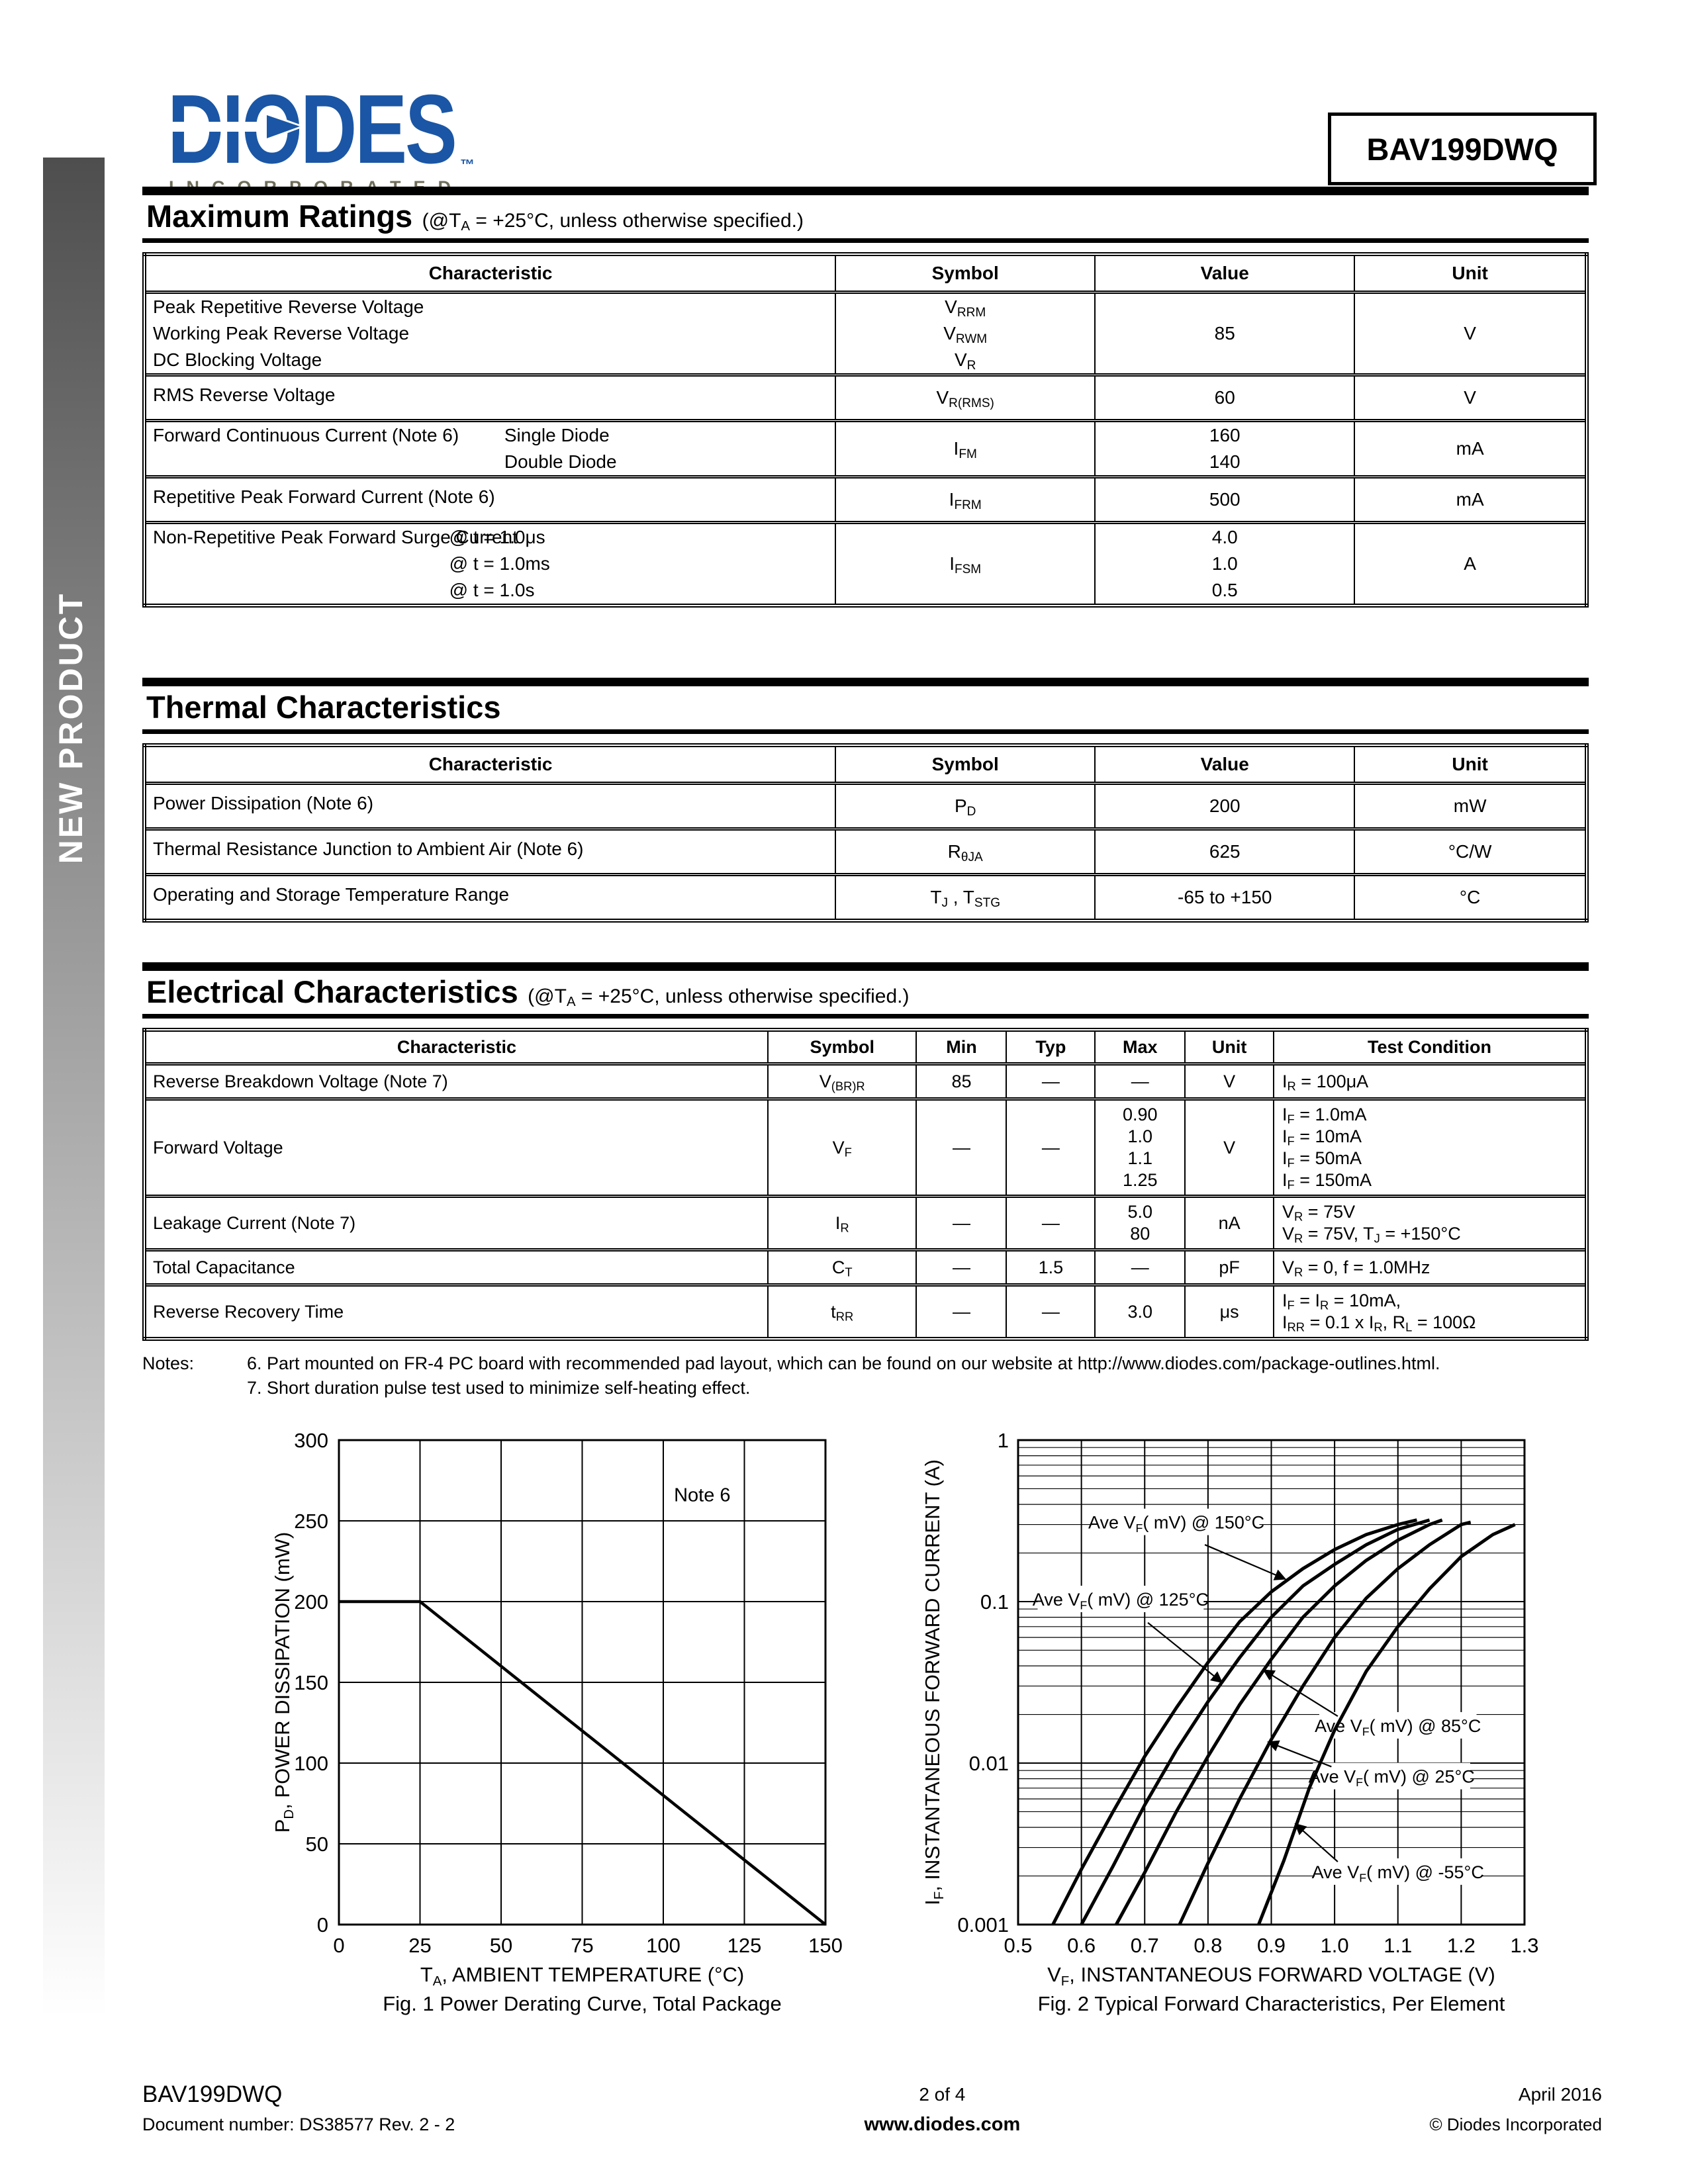  Describe the element at coordinates (1203, 1523) in the screenshot. I see `tspan-element: ( mV) @ 150°C` at that location.